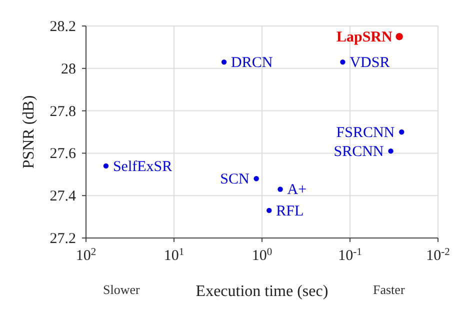  I want to click on y-tick-label: 27.2, so click(63, 239).